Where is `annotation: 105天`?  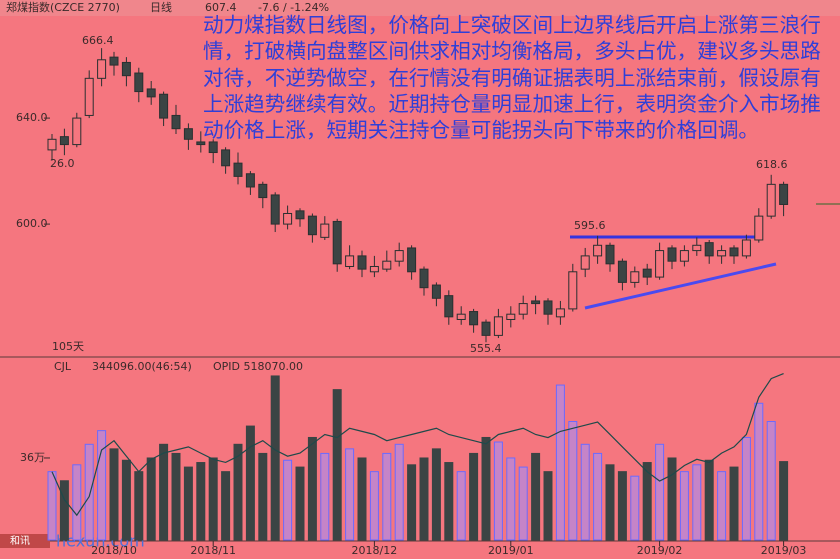
annotation: 105天 is located at coordinates (68, 346).